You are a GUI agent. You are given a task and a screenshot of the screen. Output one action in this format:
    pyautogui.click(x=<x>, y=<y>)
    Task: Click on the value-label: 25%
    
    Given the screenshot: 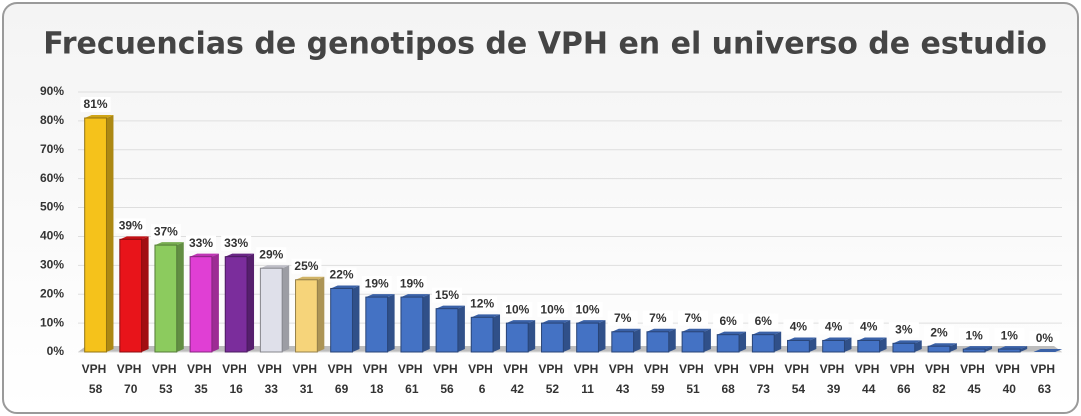 What is the action you would take?
    pyautogui.click(x=306, y=266)
    